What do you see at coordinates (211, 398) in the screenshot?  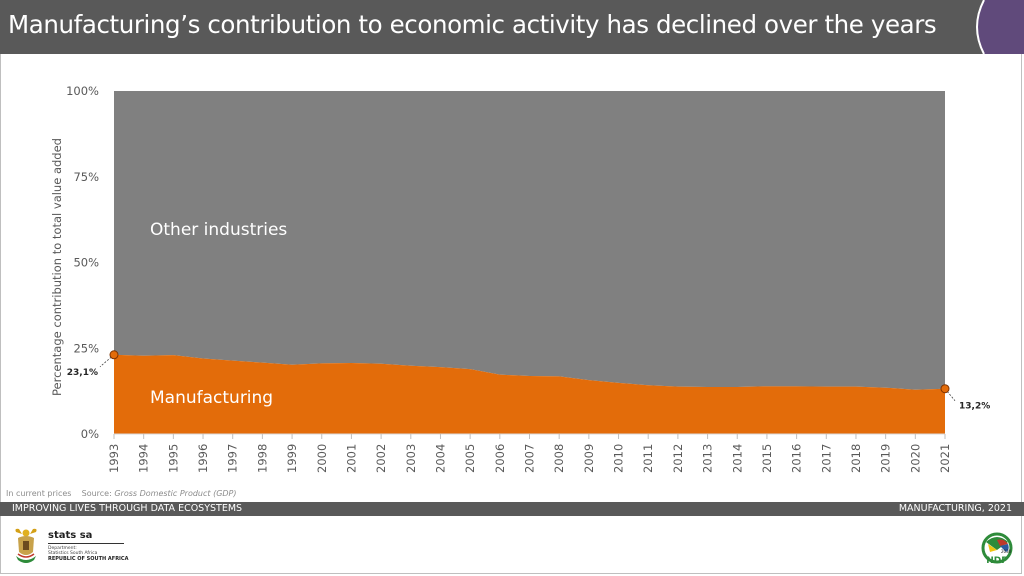 I see `area-label-manufacturing: Manufacturing` at bounding box center [211, 398].